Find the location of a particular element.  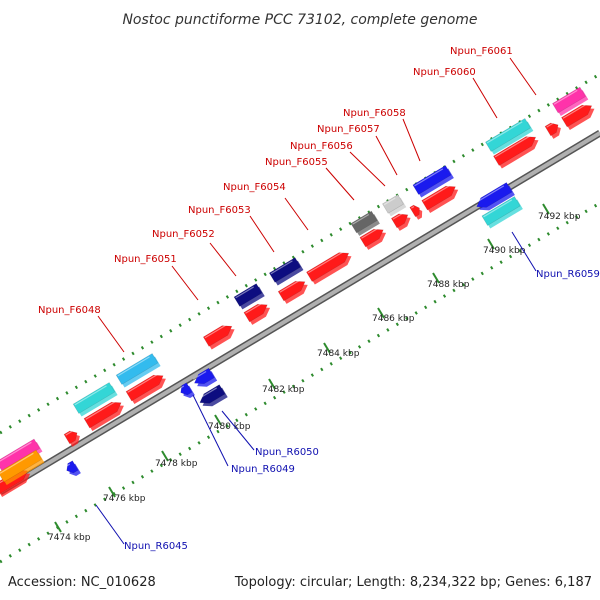

gene-label-npun-r6045: Npun_R6045 is located at coordinates (156, 546).